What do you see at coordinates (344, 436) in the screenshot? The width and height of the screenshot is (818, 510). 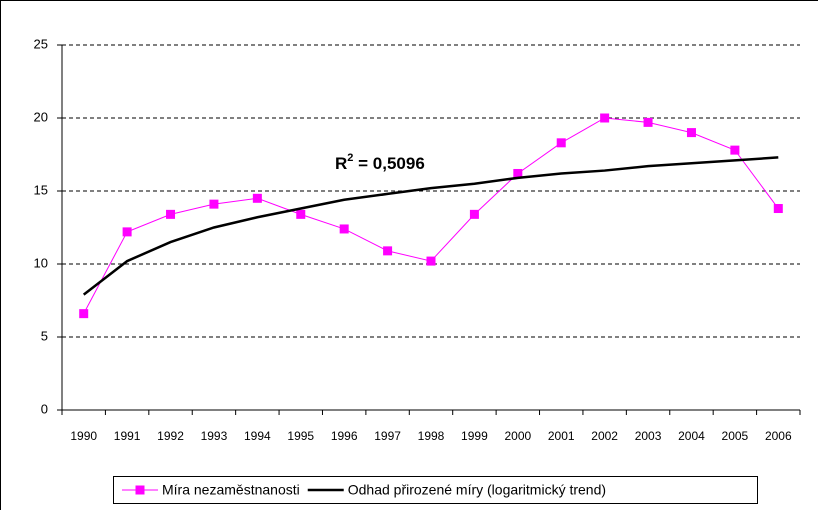 I see `x-tick-label: 1996` at bounding box center [344, 436].